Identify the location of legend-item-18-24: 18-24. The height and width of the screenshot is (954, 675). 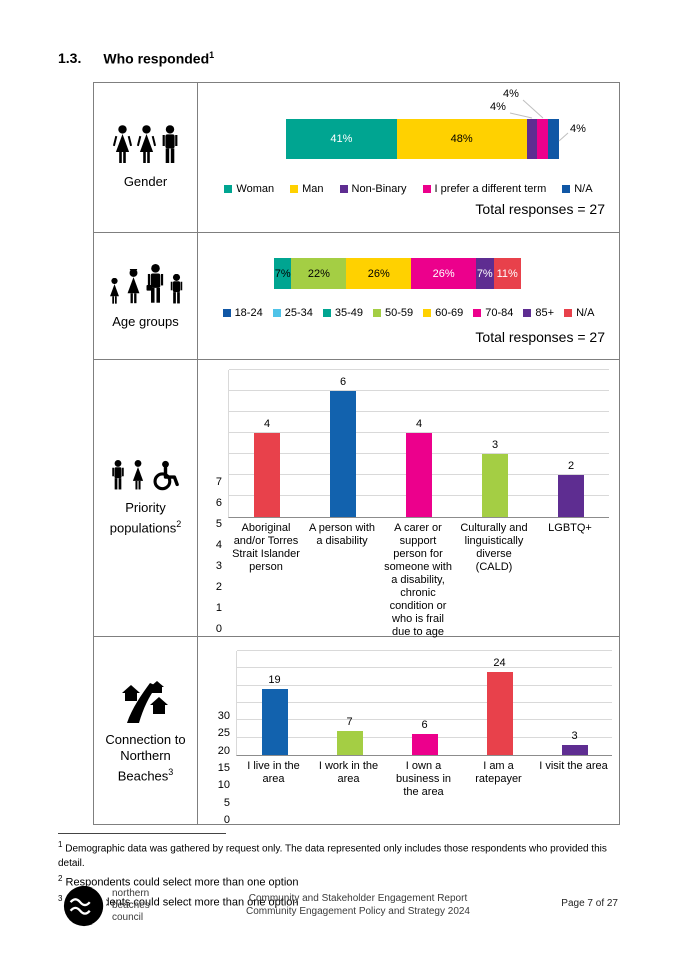
(242, 313).